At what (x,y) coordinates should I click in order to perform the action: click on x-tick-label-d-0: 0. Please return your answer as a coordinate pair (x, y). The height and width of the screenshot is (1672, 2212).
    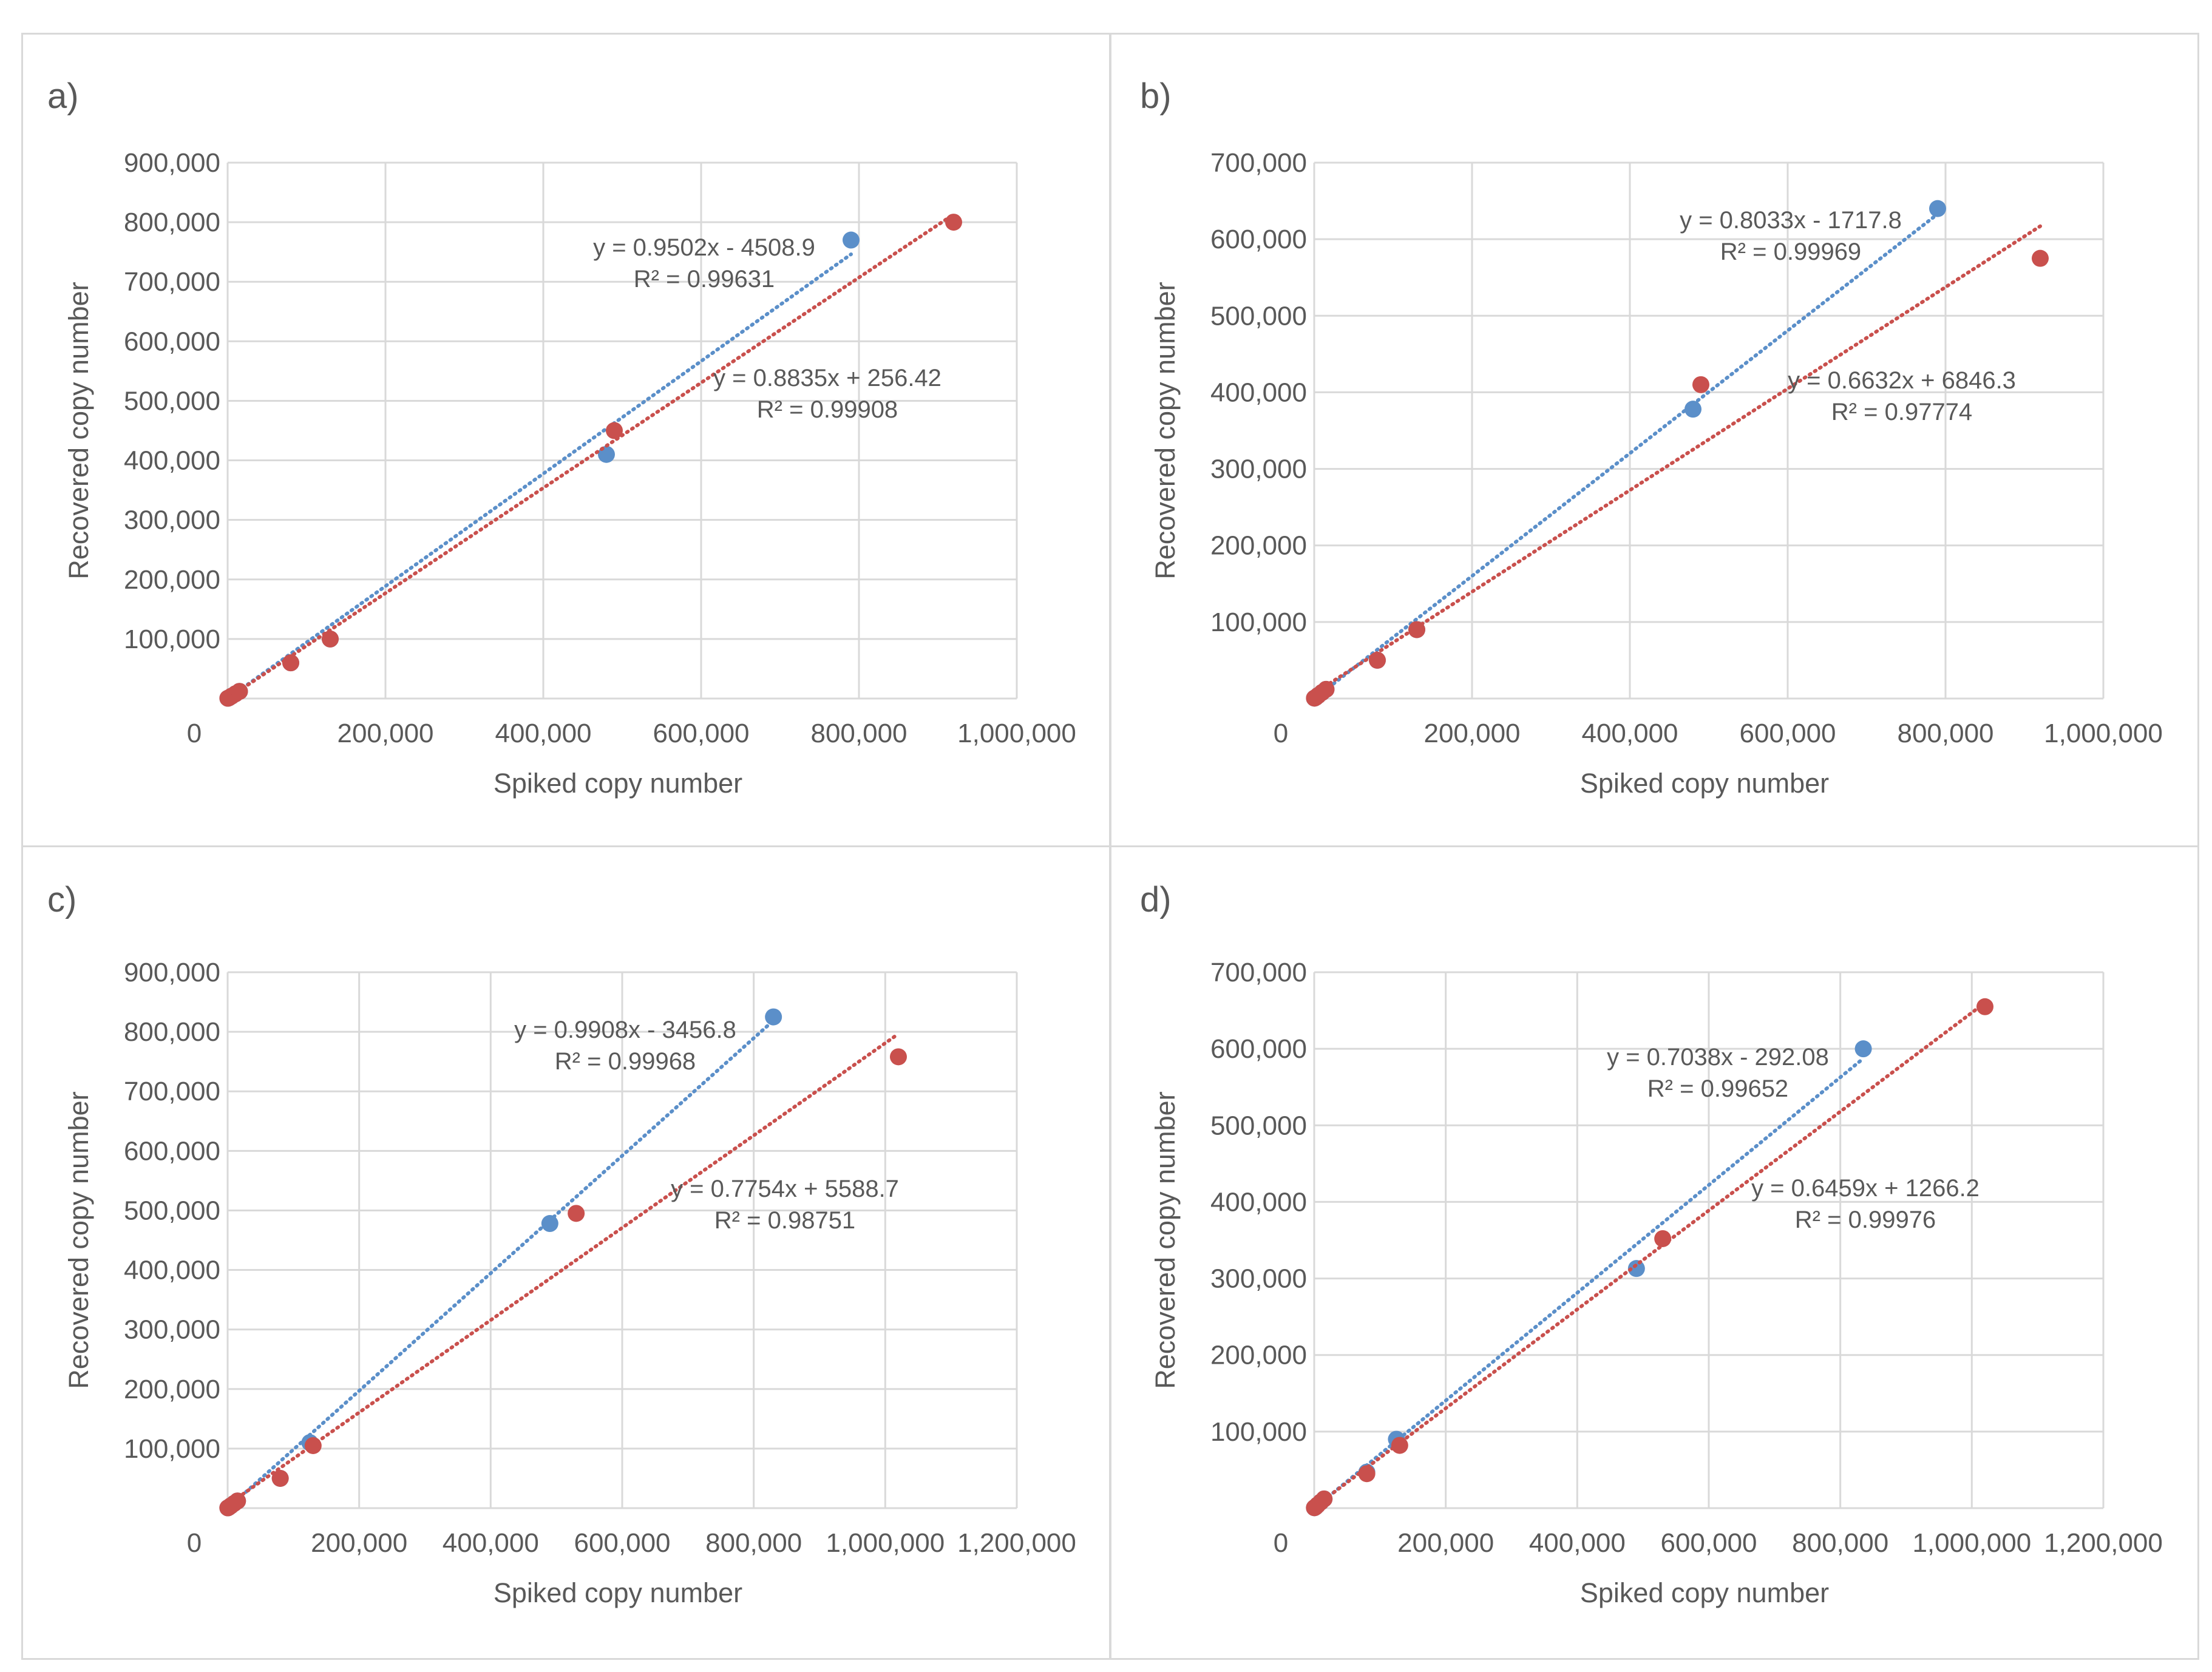
    Looking at the image, I should click on (1281, 1543).